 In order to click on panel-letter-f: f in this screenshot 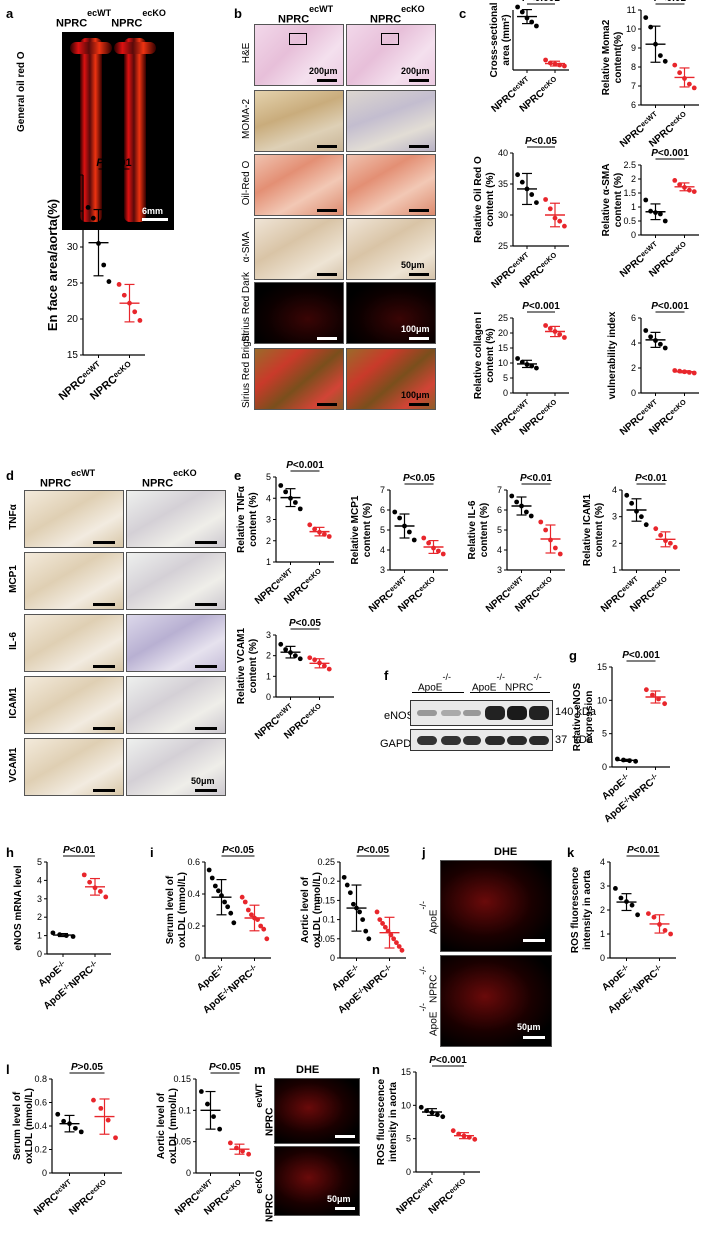, I will do `click(386, 675)`.